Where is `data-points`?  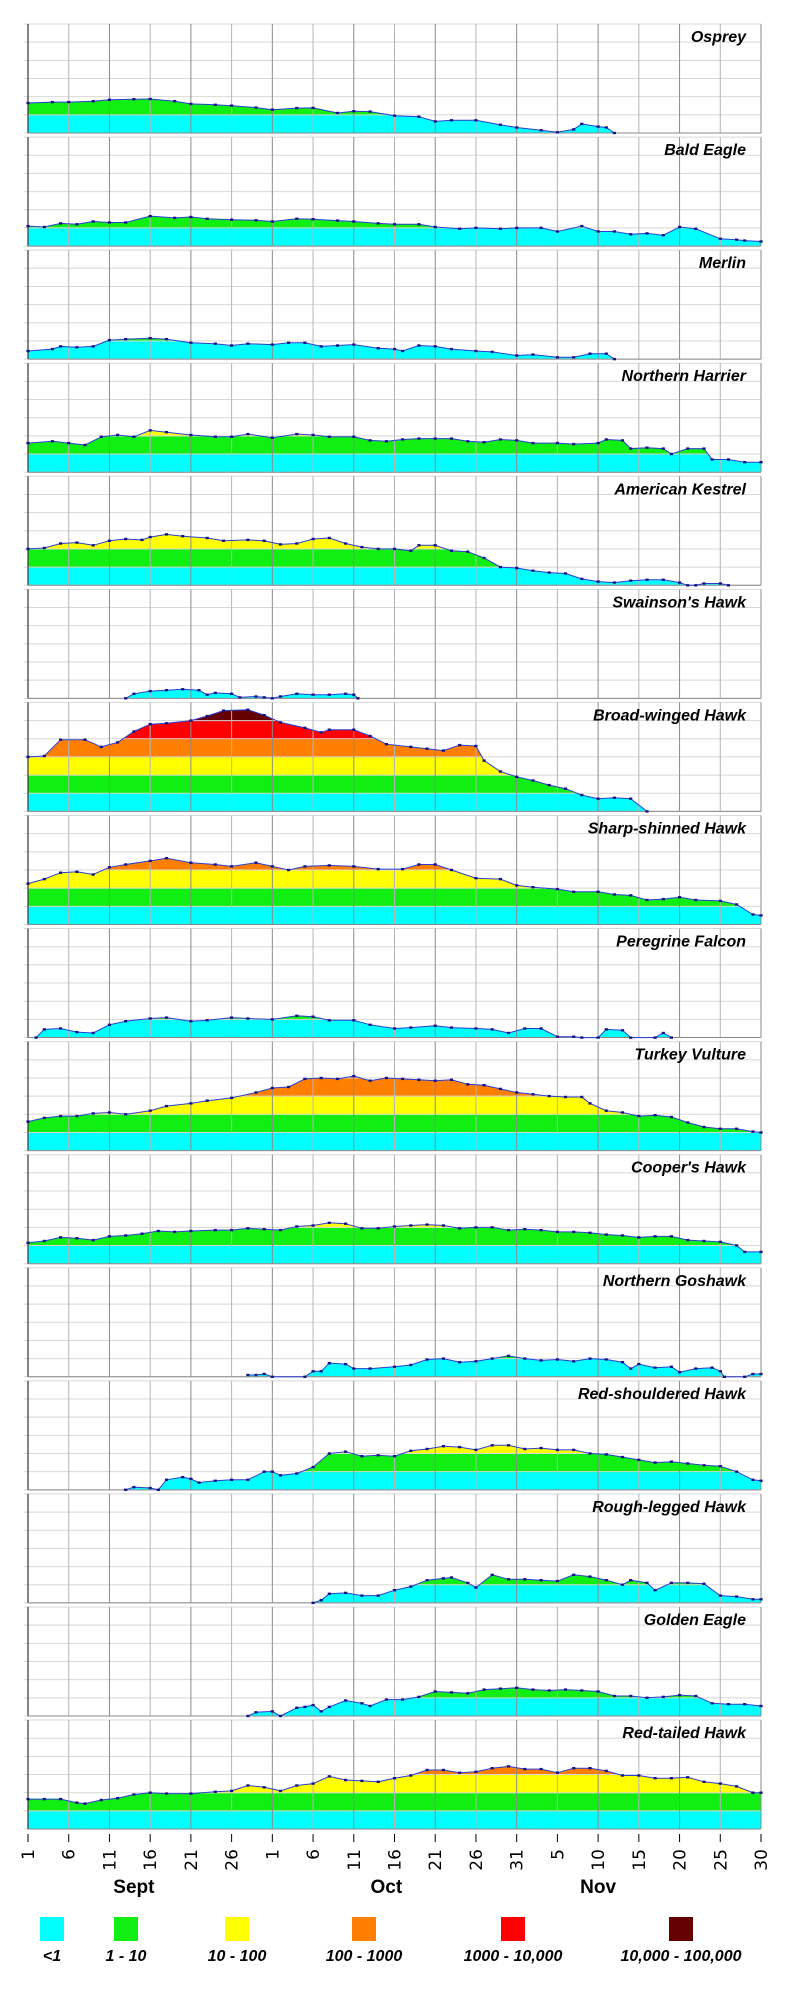
data-points is located at coordinates (321, 349).